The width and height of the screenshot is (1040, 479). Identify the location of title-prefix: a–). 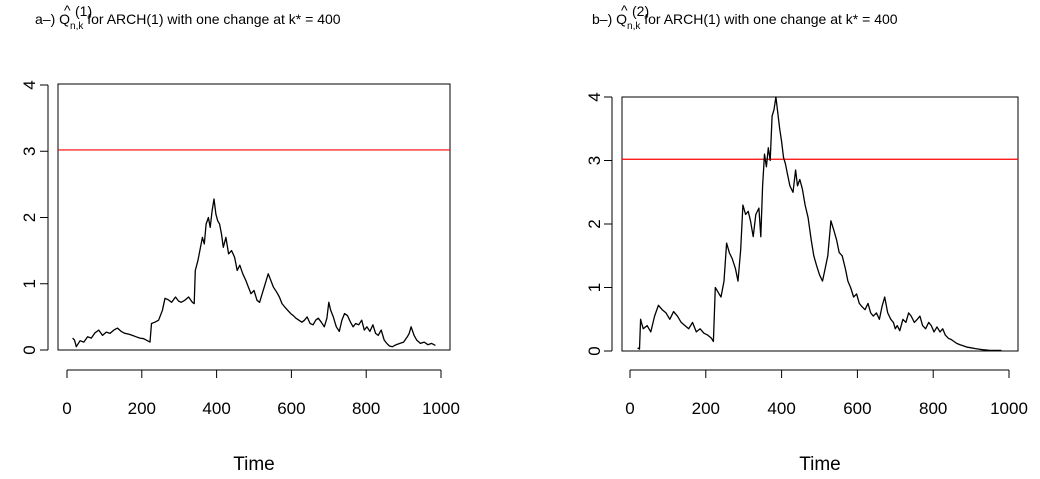
(47, 19).